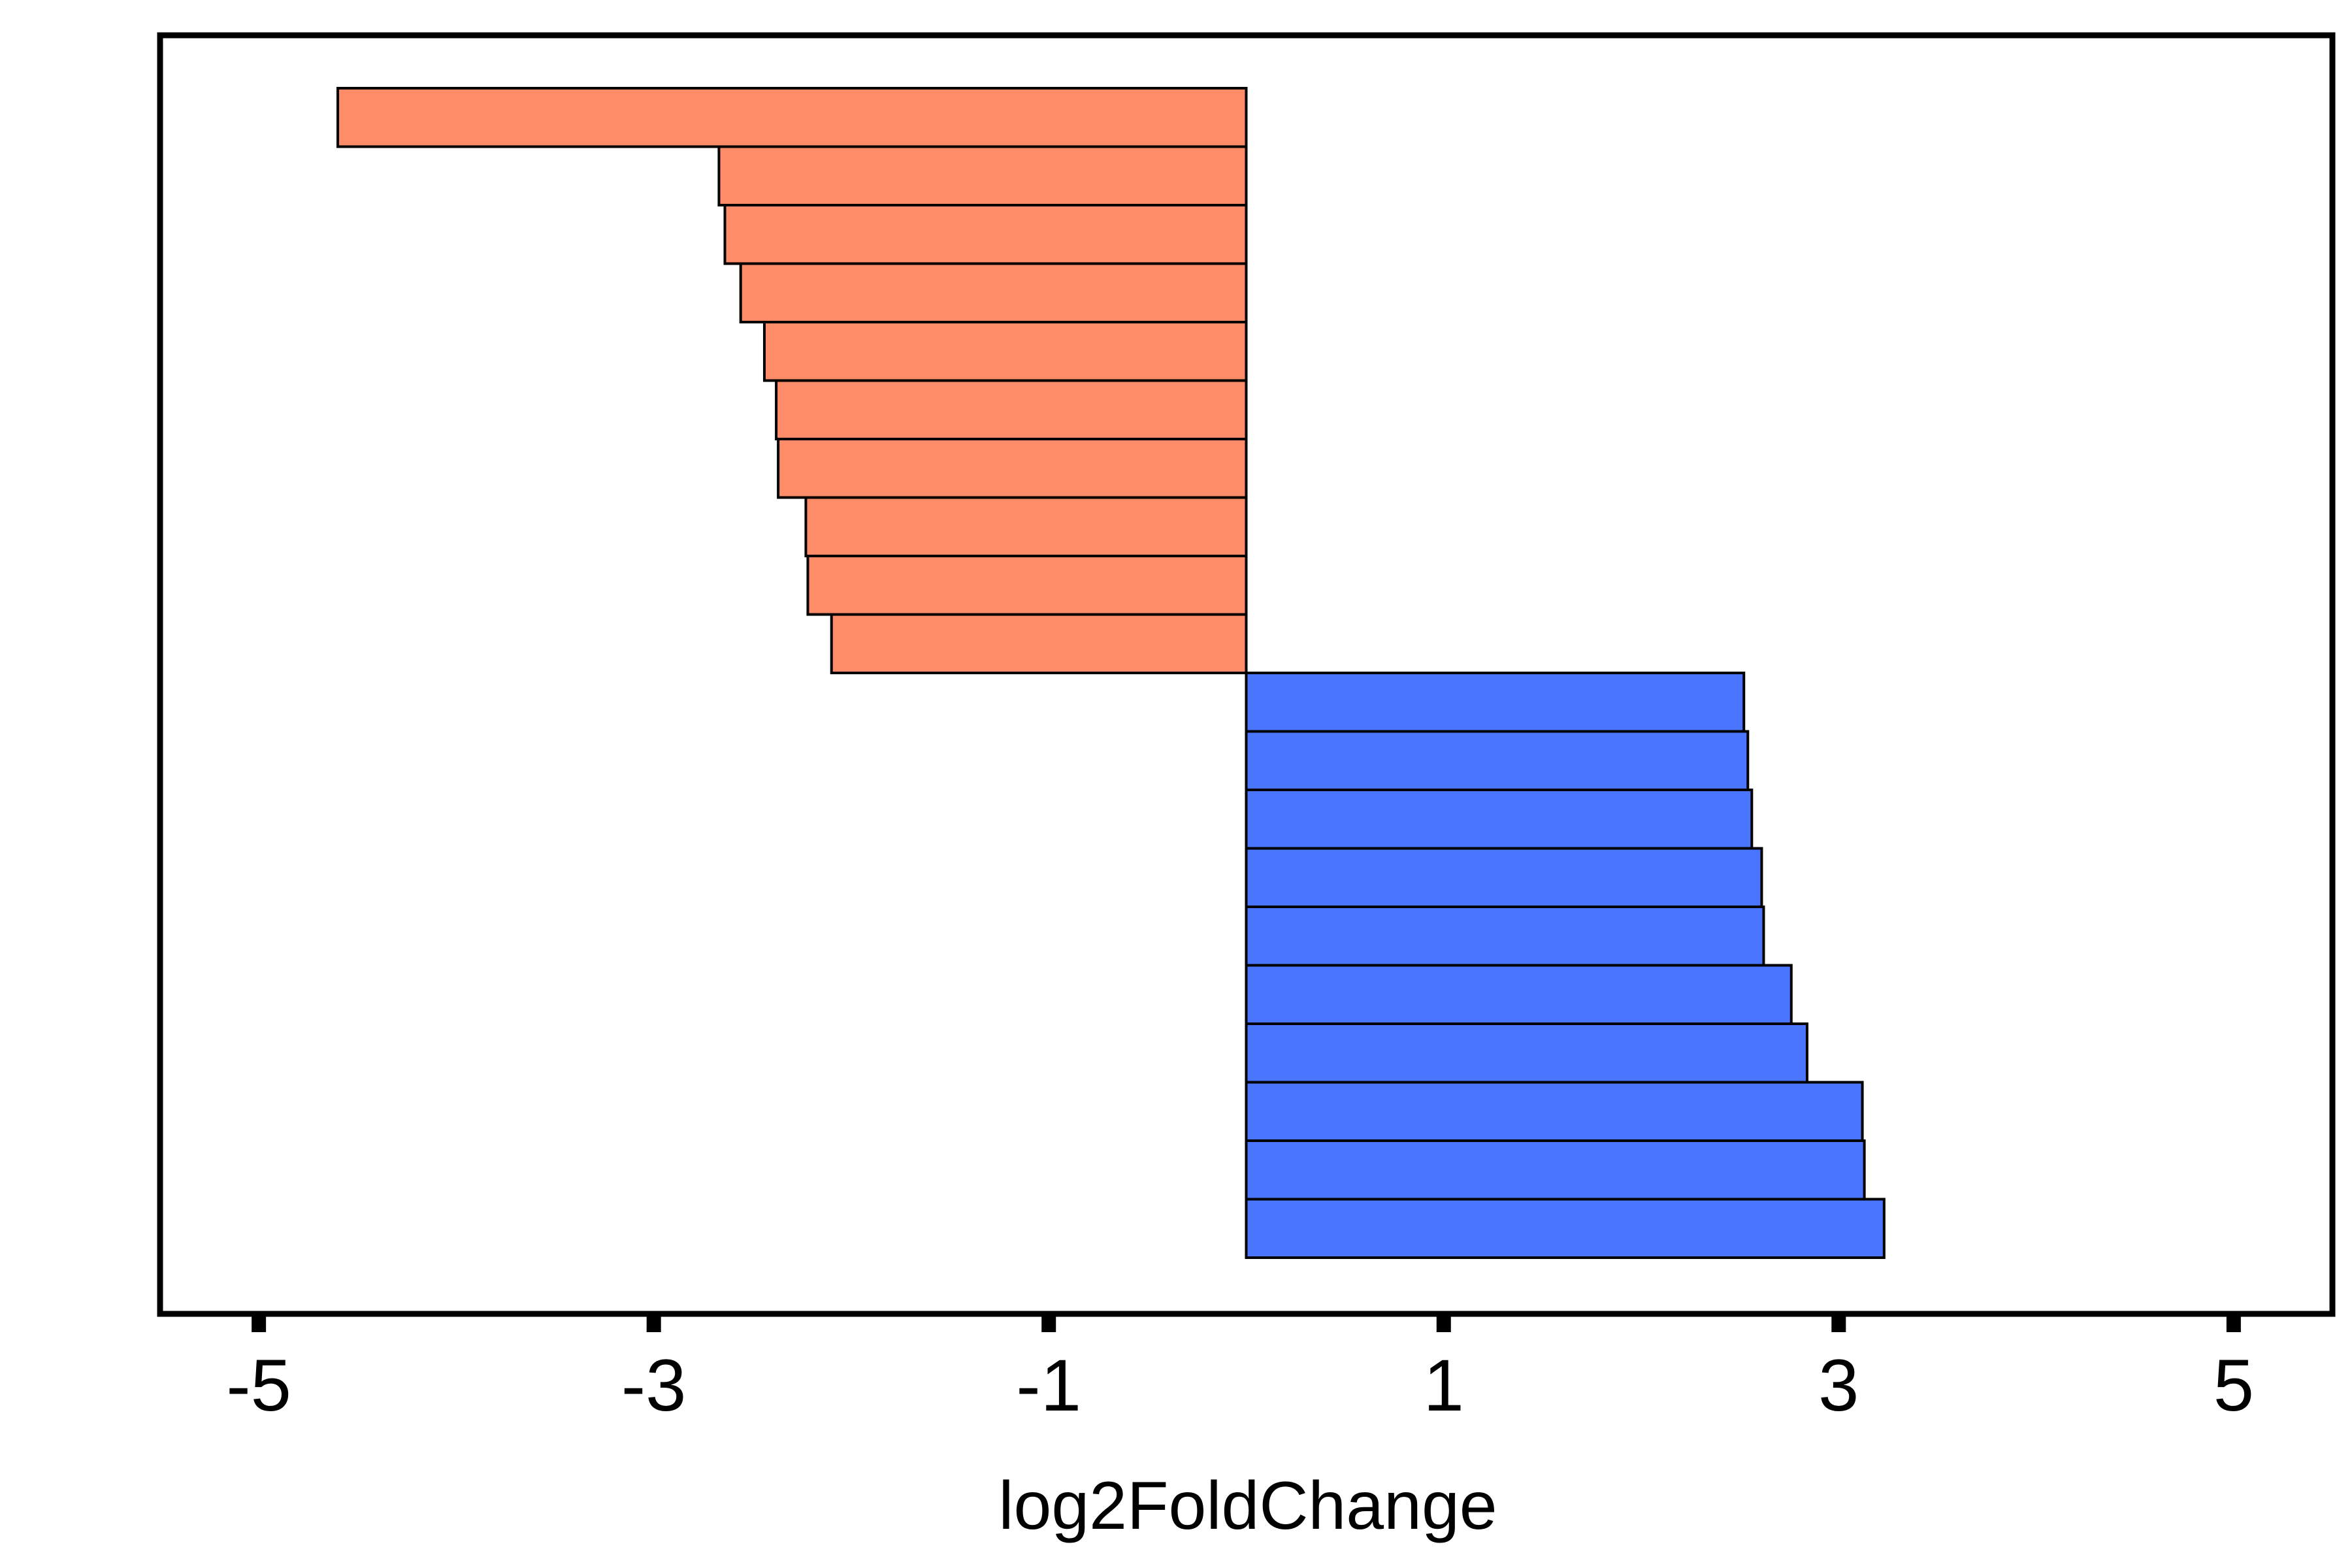 The height and width of the screenshot is (1568, 2352). I want to click on x-axis-ticks: -5 -3 -1 1 3 5, so click(1240, 1370).